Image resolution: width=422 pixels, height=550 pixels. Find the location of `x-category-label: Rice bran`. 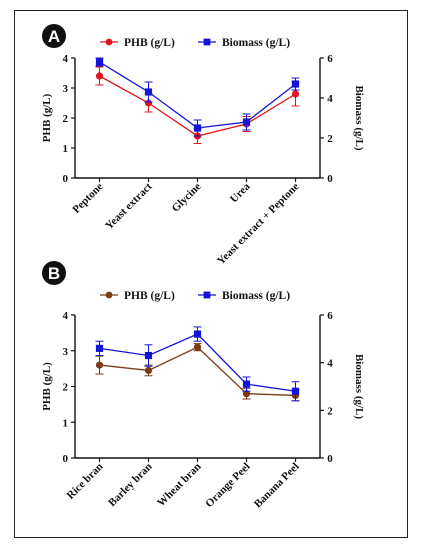

x-category-label: Rice bran is located at coordinates (85, 481).